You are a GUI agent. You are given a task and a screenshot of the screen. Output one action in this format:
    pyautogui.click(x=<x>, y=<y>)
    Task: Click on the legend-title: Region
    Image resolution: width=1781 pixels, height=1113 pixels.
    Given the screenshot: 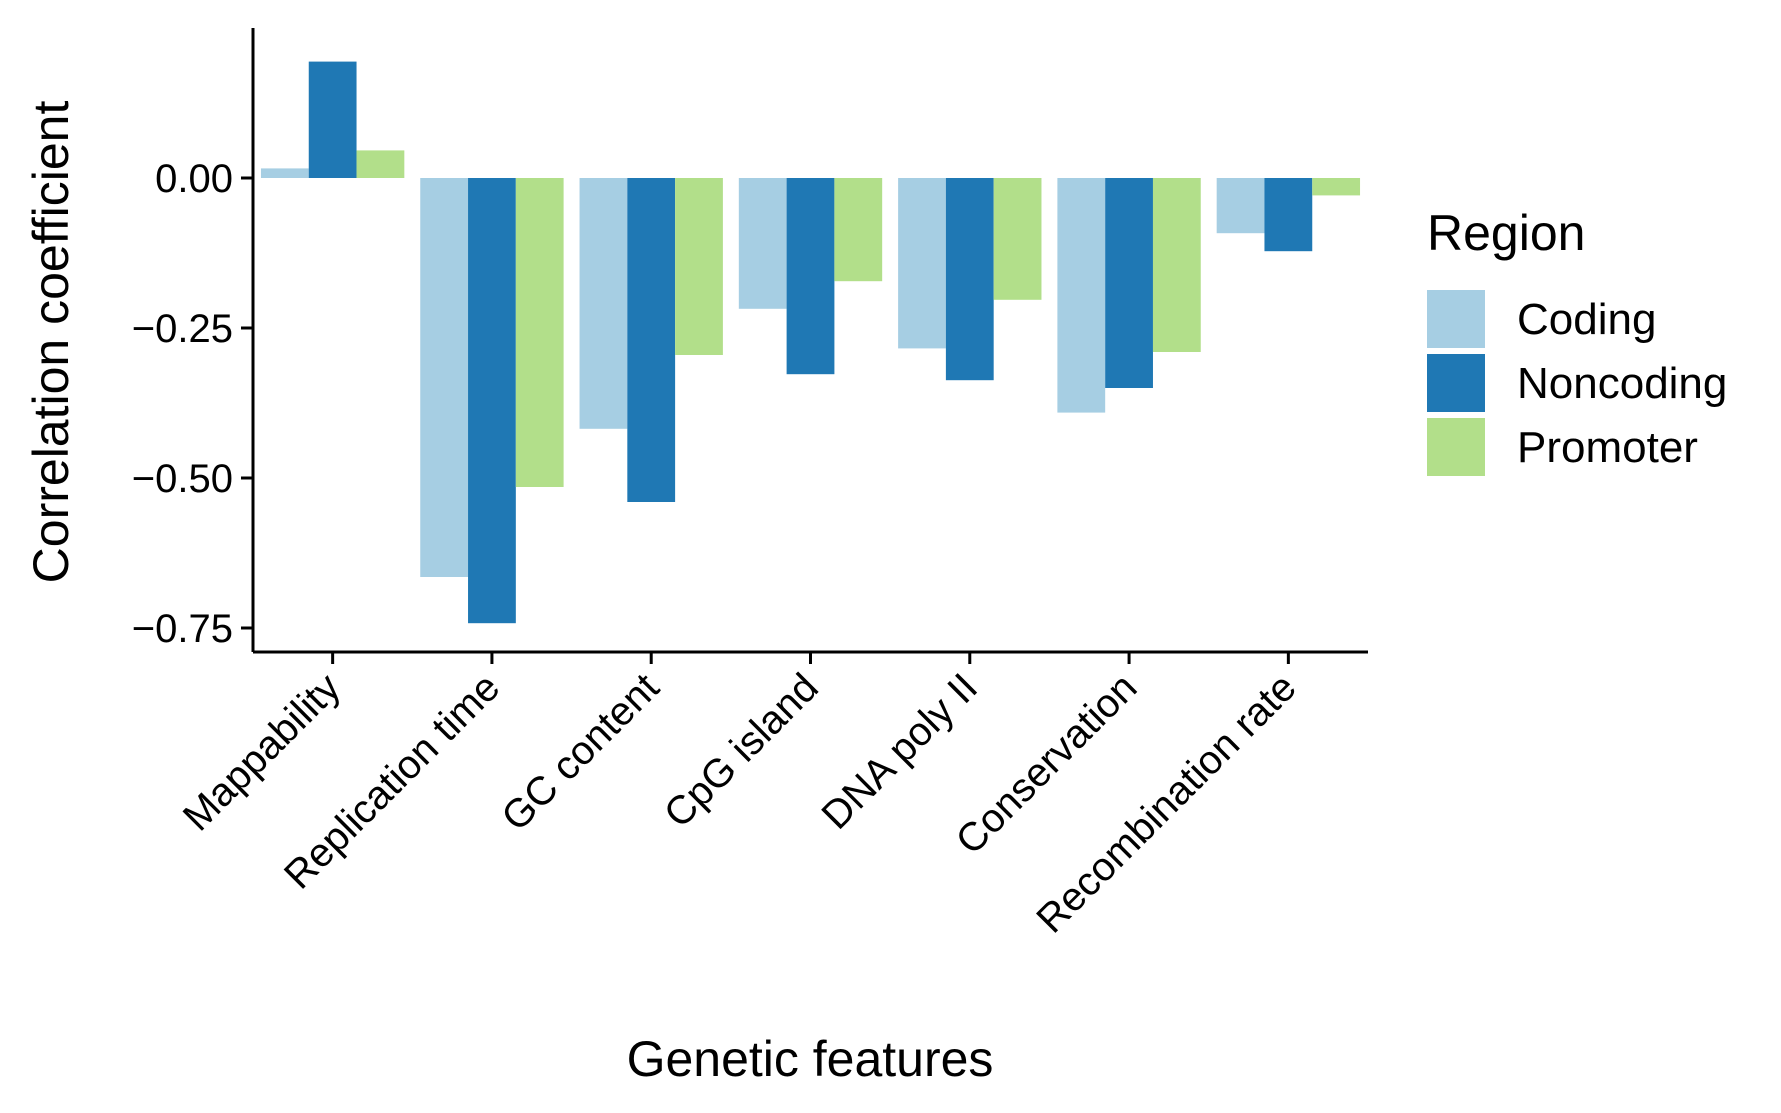 What is the action you would take?
    pyautogui.click(x=1506, y=233)
    